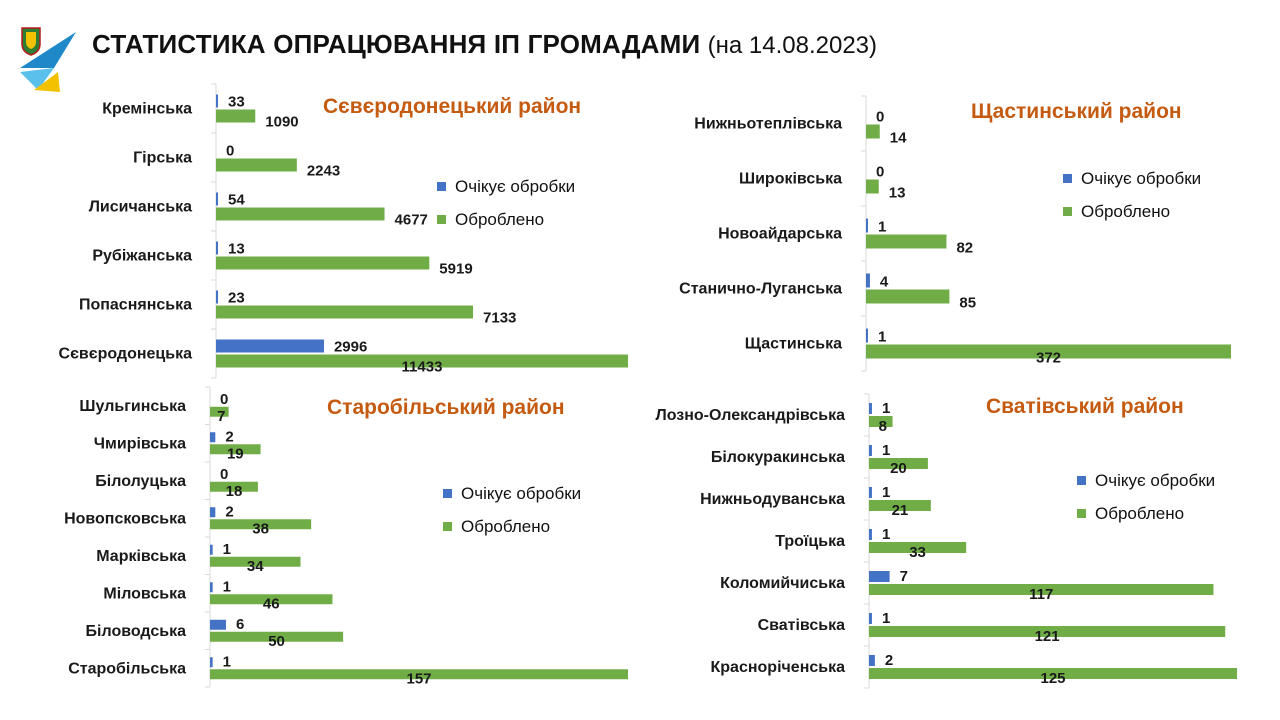 This screenshot has width=1280, height=720. Describe the element at coordinates (132, 406) in the screenshot. I see `category-label: Шульгинська` at that location.